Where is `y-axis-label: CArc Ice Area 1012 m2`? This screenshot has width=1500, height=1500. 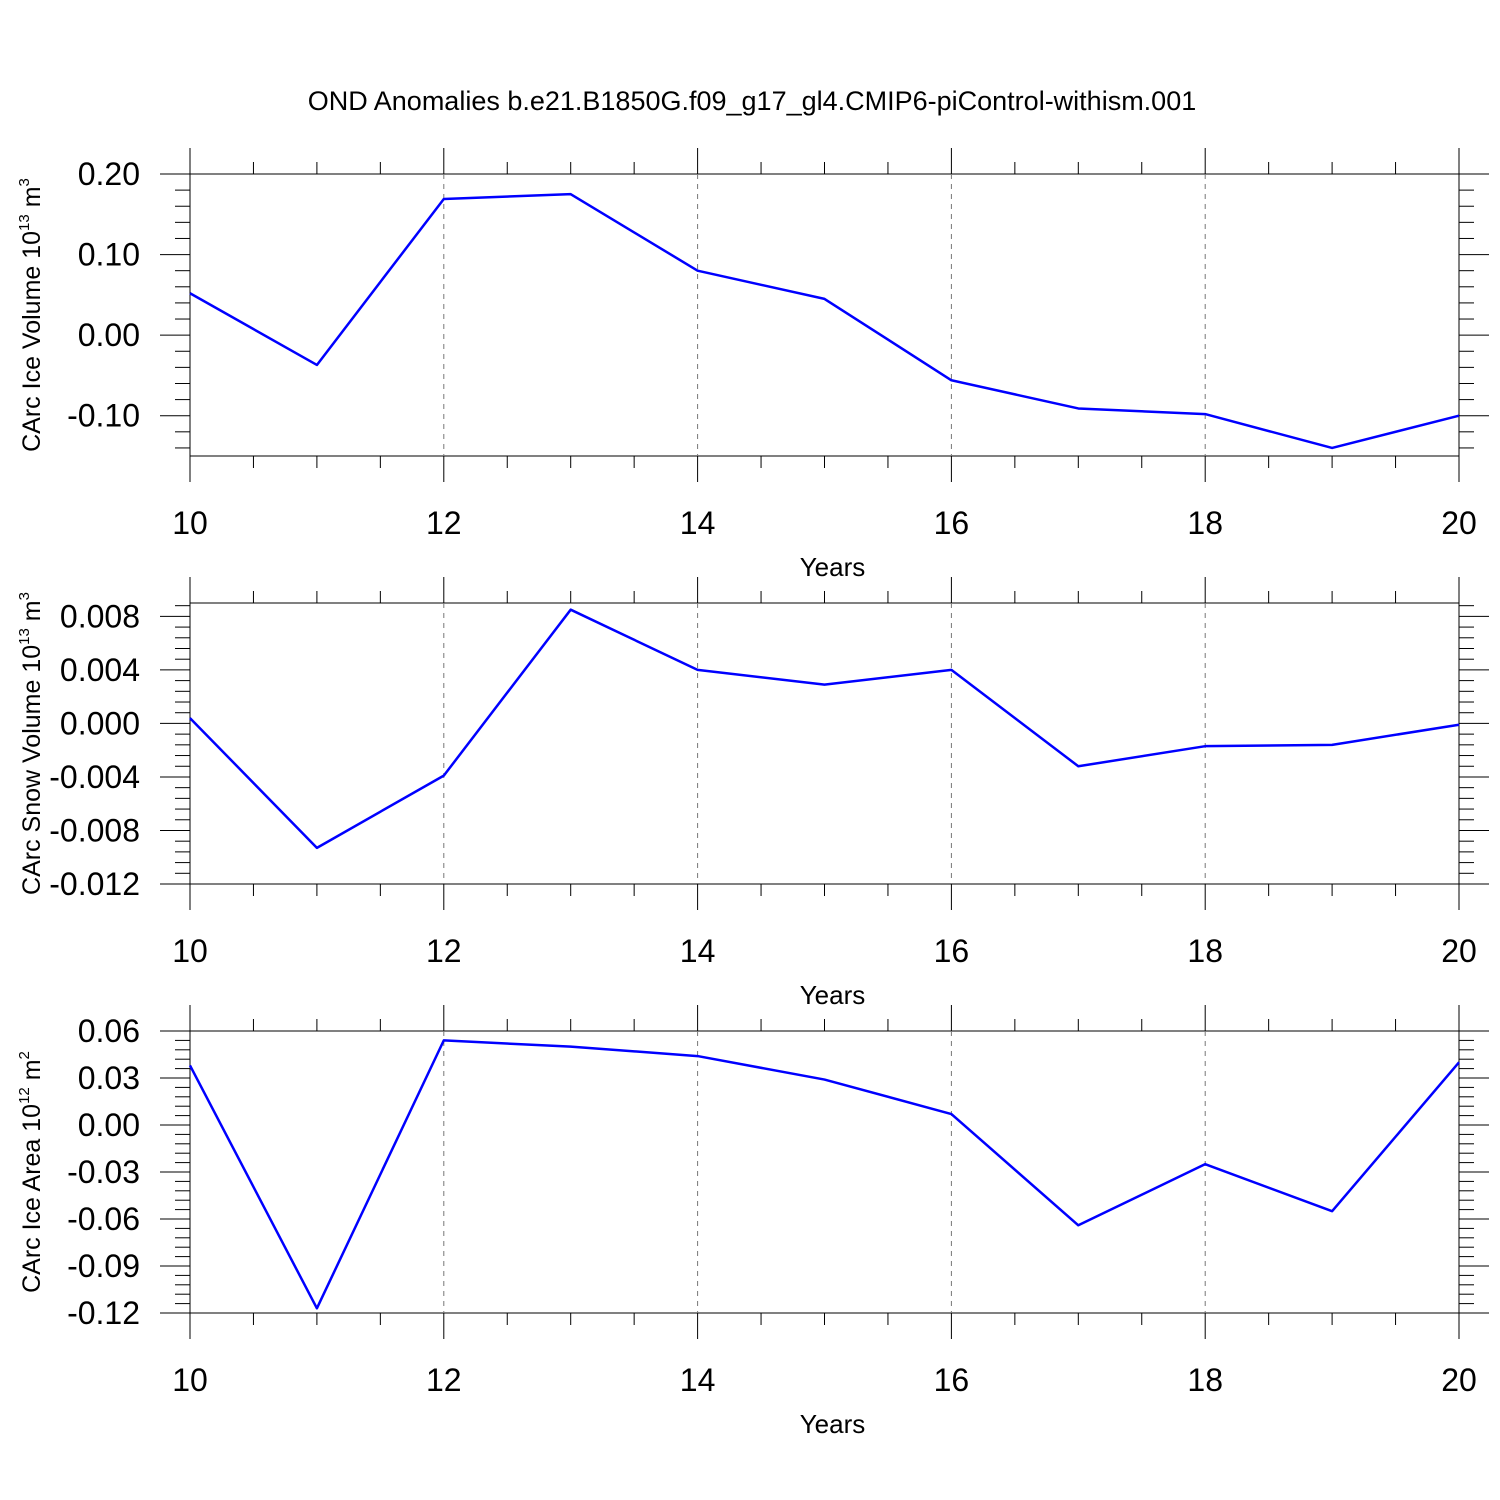
y-axis-label: CArc Ice Area 1012 m2 is located at coordinates (31, 1172).